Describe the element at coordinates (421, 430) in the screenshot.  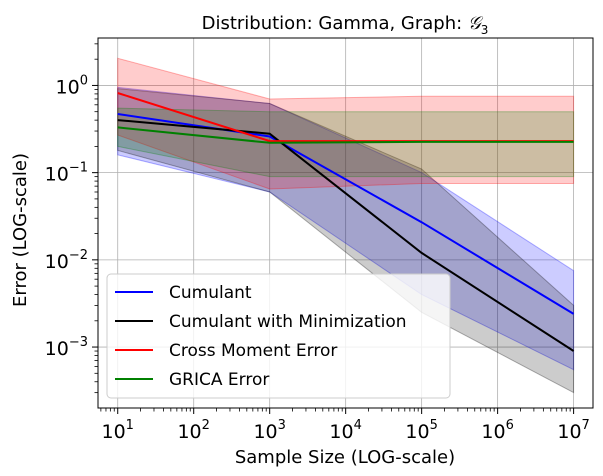
I see `x-tick-label: 10⁵` at that location.